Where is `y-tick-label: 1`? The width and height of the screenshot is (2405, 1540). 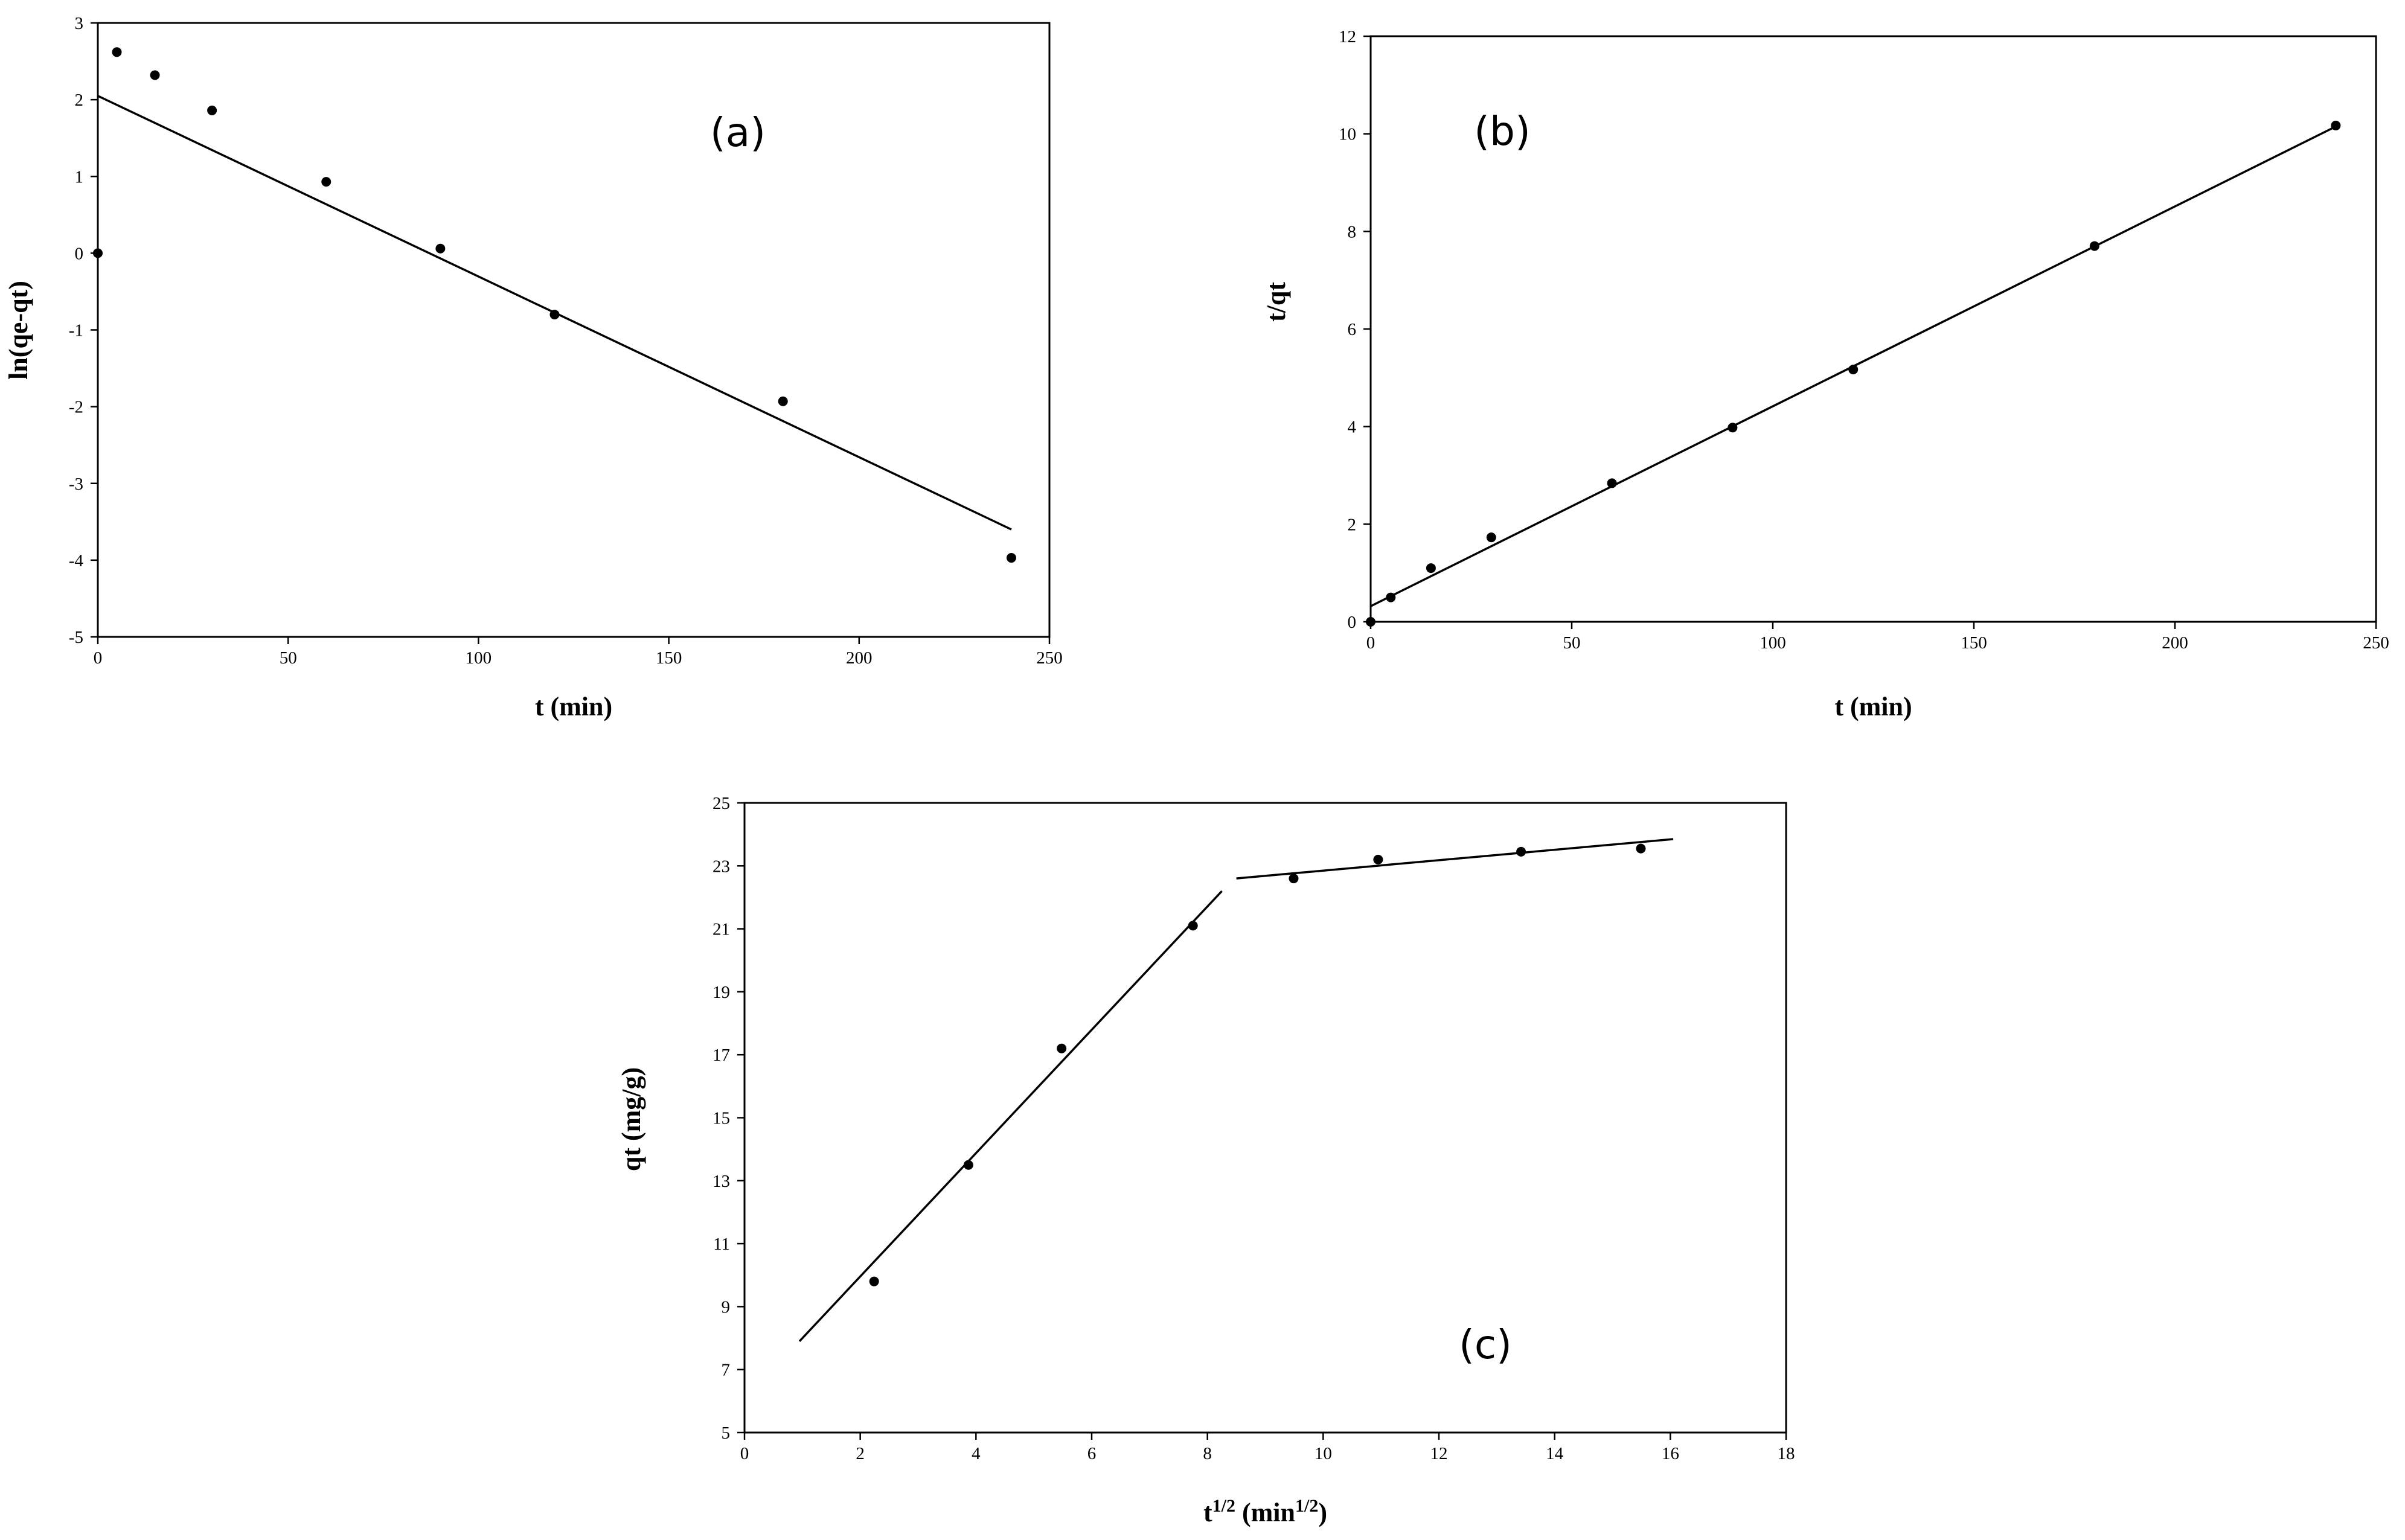 y-tick-label: 1 is located at coordinates (79, 177).